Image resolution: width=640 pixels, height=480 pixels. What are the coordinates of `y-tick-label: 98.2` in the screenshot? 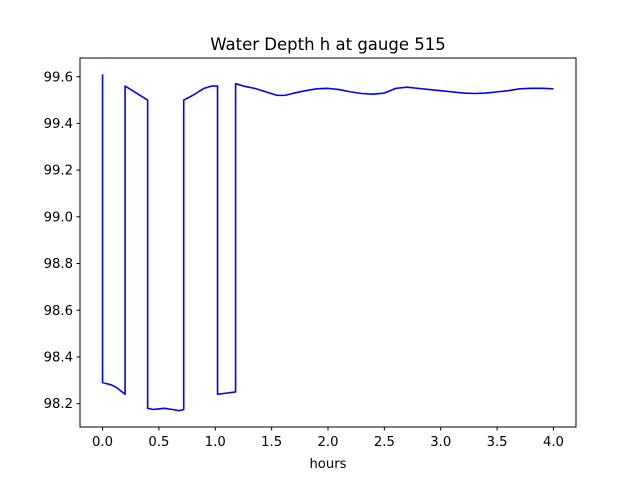 It's located at (58, 404).